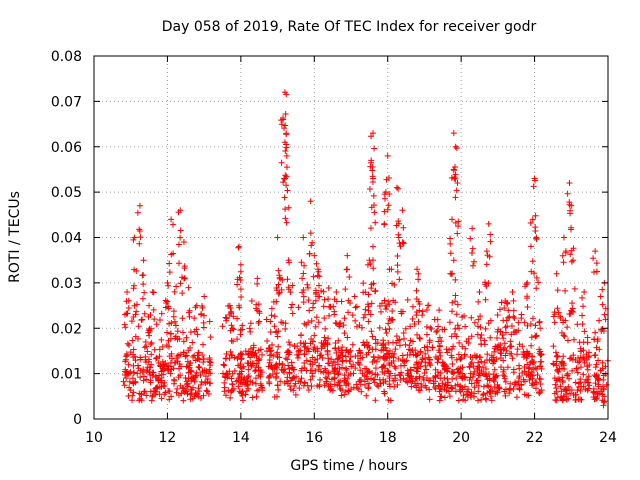 The image size is (640, 480). Describe the element at coordinates (94, 438) in the screenshot. I see `x-tick-label: 10` at that location.